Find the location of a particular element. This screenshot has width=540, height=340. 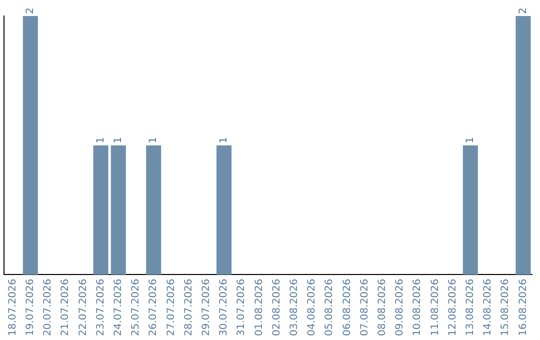

x-tick-label: 07.08.2026 is located at coordinates (364, 307).